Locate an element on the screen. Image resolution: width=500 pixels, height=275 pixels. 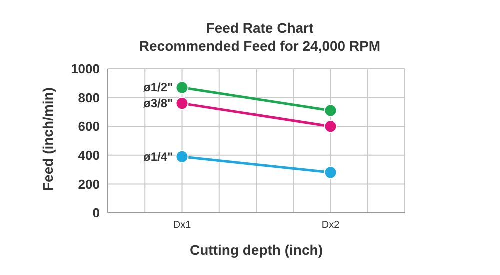
series-label: ø3/8" is located at coordinates (159, 103).